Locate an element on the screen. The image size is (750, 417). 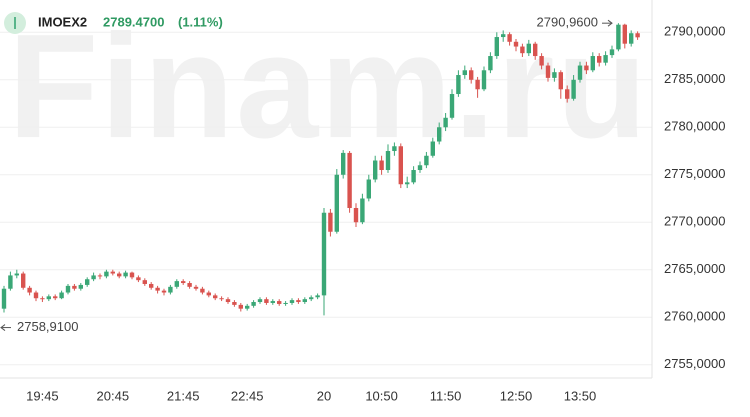
x-tick-label: 10:50 is located at coordinates (381, 395).